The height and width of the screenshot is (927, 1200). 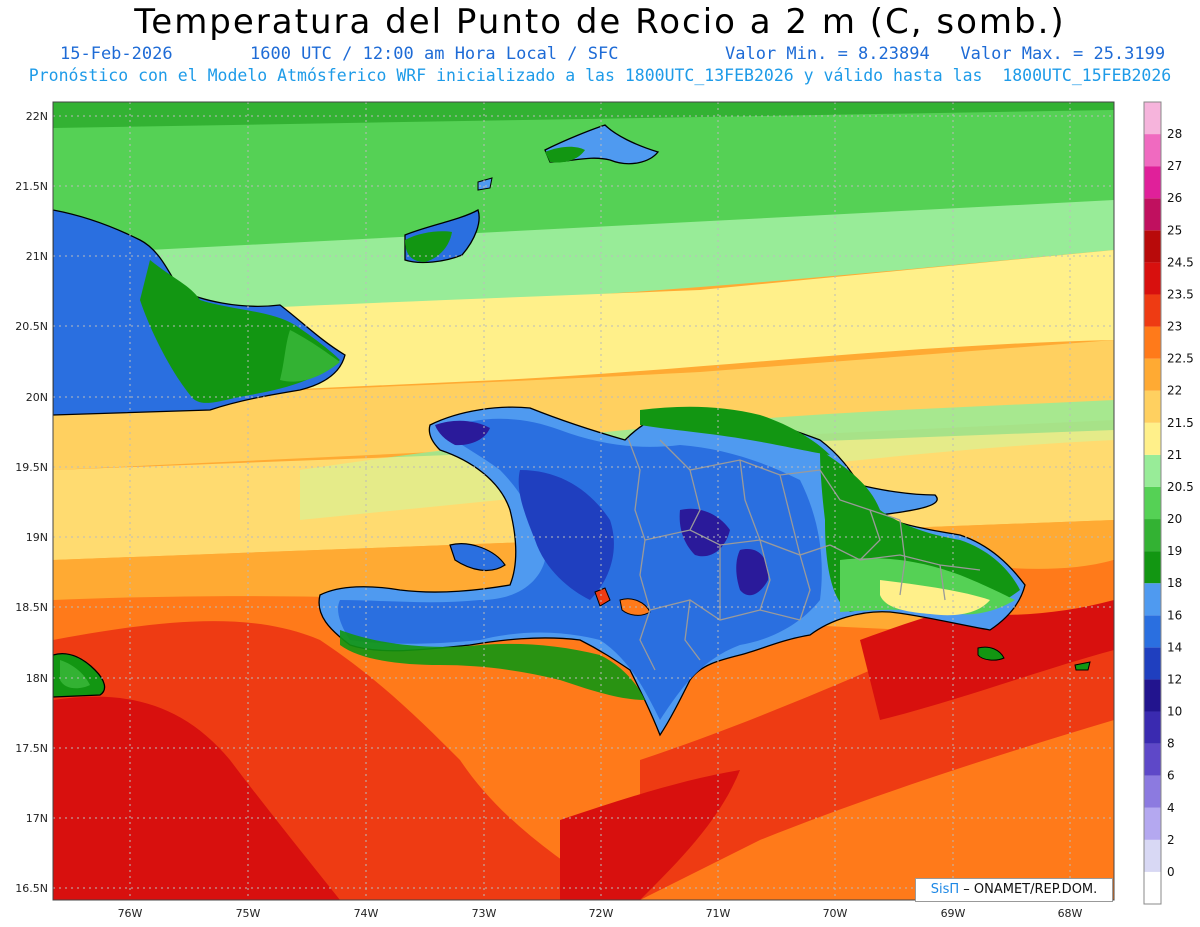 What do you see at coordinates (31, 326) in the screenshot?
I see `lat-label: 20.5N` at bounding box center [31, 326].